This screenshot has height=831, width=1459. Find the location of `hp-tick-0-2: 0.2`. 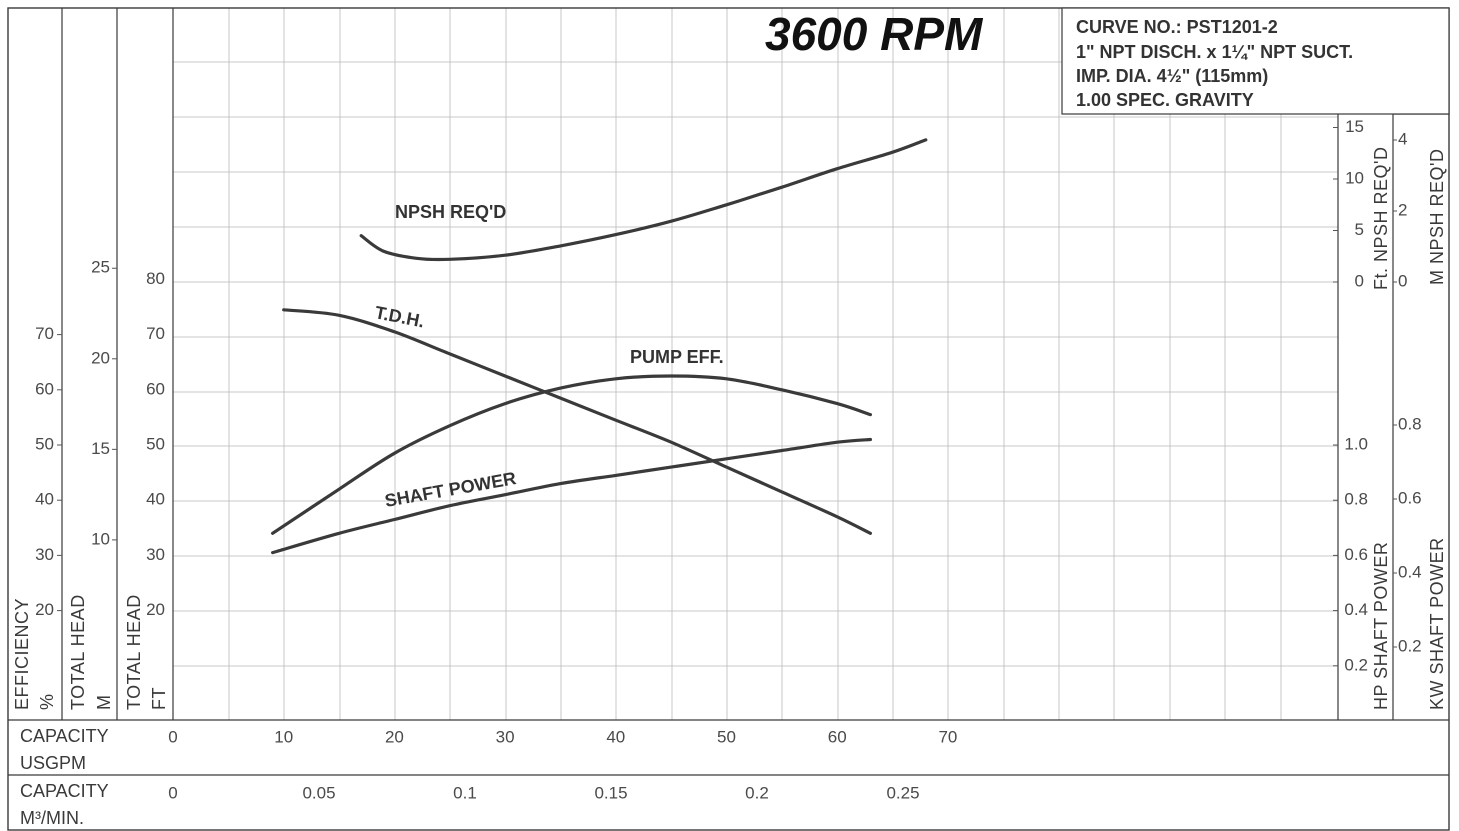

hp-tick-0-2: 0.2 is located at coordinates (1356, 664).